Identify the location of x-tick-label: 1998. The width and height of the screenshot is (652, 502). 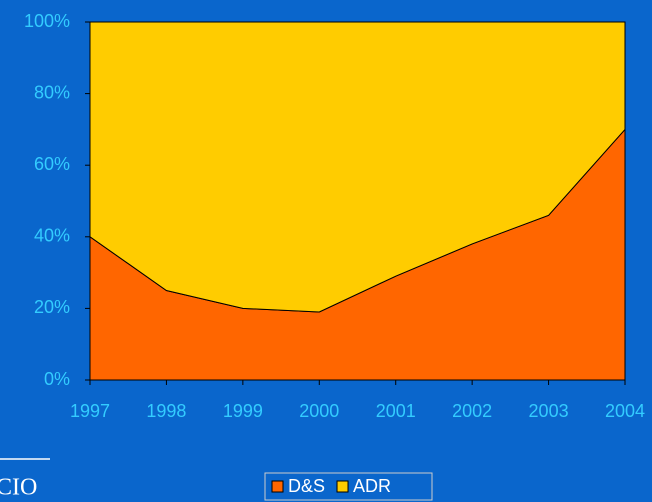
(166, 411).